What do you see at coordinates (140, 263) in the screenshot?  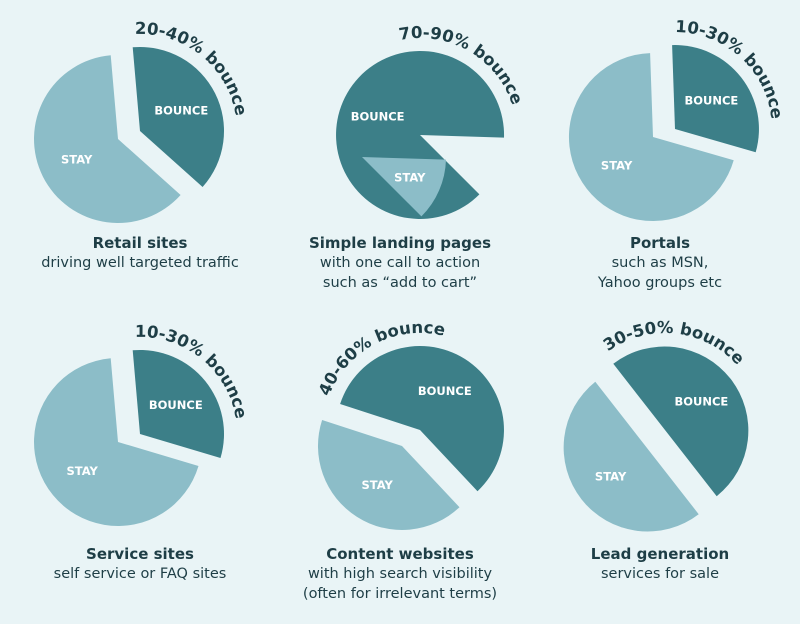 I see `pie-subtitle-line: driving well targeted traffic` at bounding box center [140, 263].